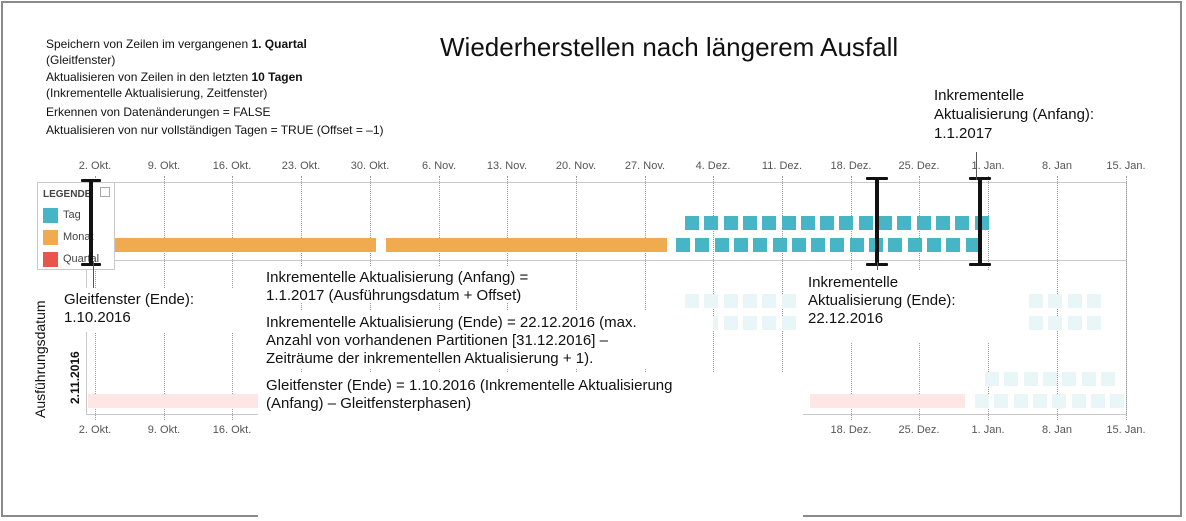 The height and width of the screenshot is (521, 1186). I want to click on axis-tick-label: 6. Nov., so click(439, 166).